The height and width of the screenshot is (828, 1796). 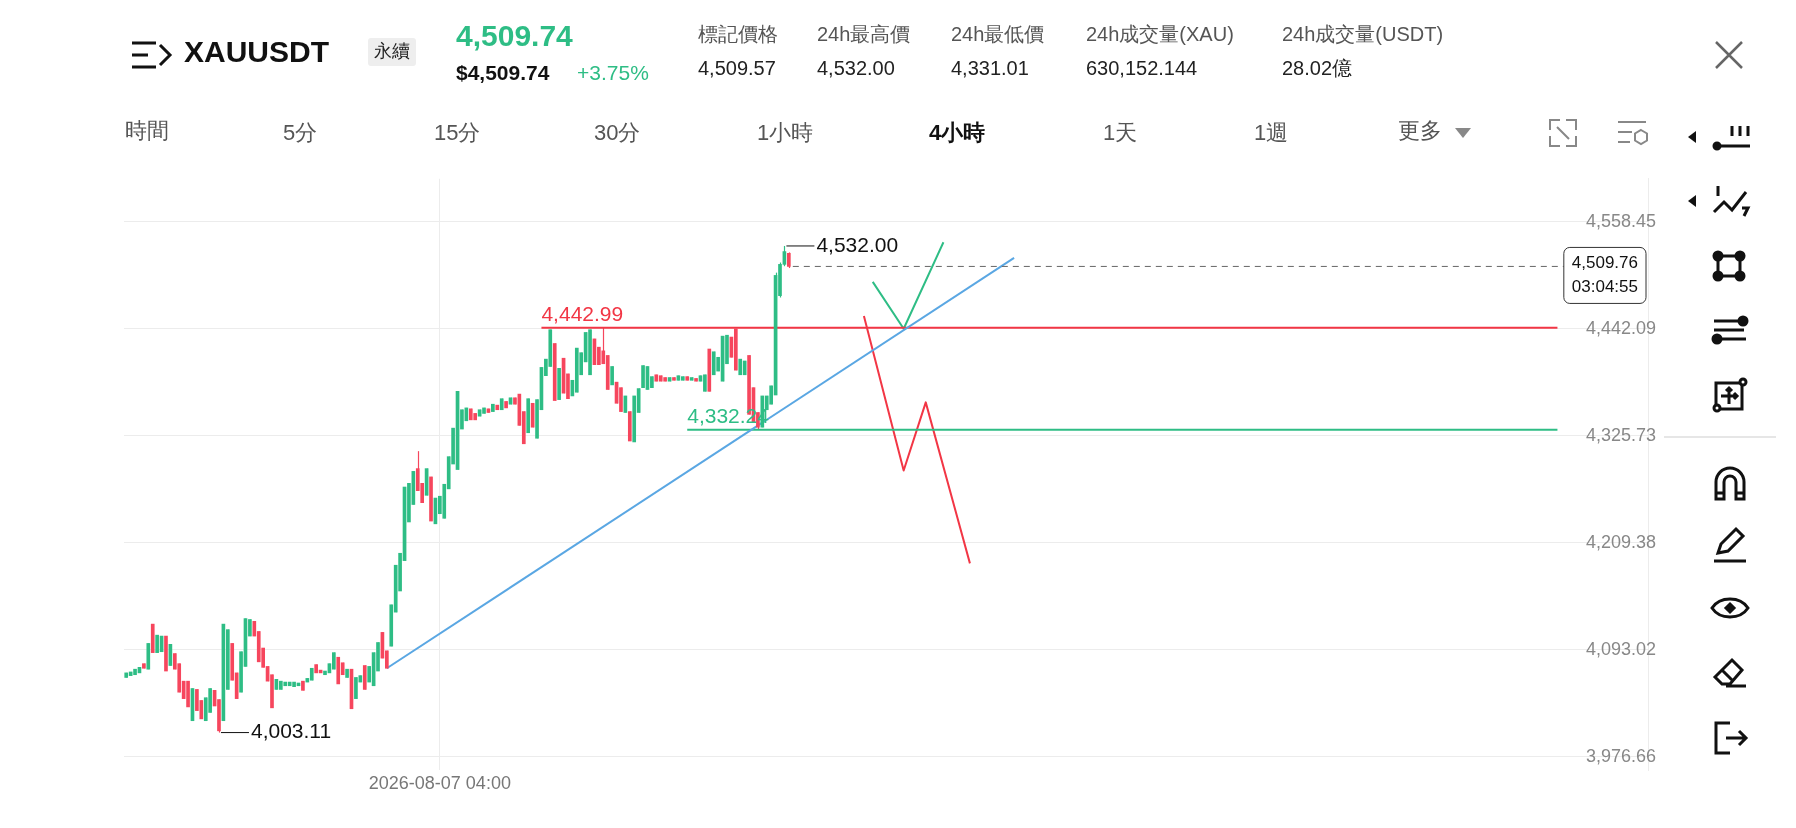 What do you see at coordinates (1620, 327) in the screenshot?
I see `y-tick-label: 4,442.09` at bounding box center [1620, 327].